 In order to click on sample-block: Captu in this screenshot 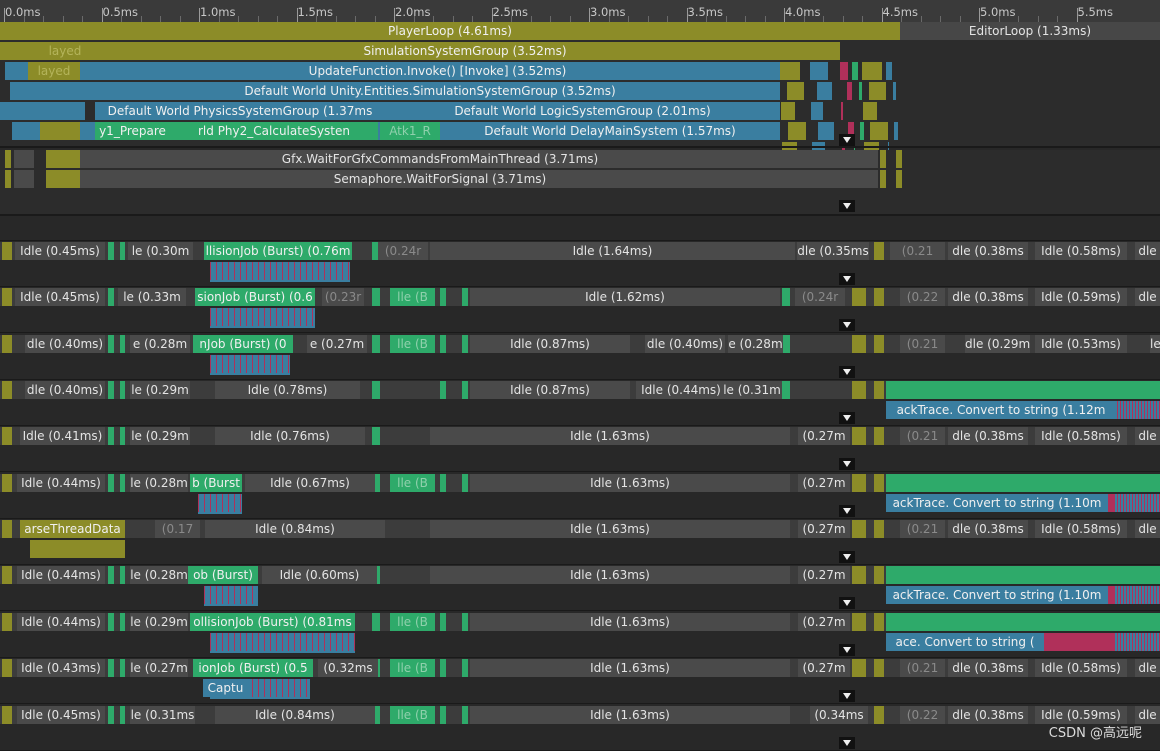, I will do `click(225, 688)`.